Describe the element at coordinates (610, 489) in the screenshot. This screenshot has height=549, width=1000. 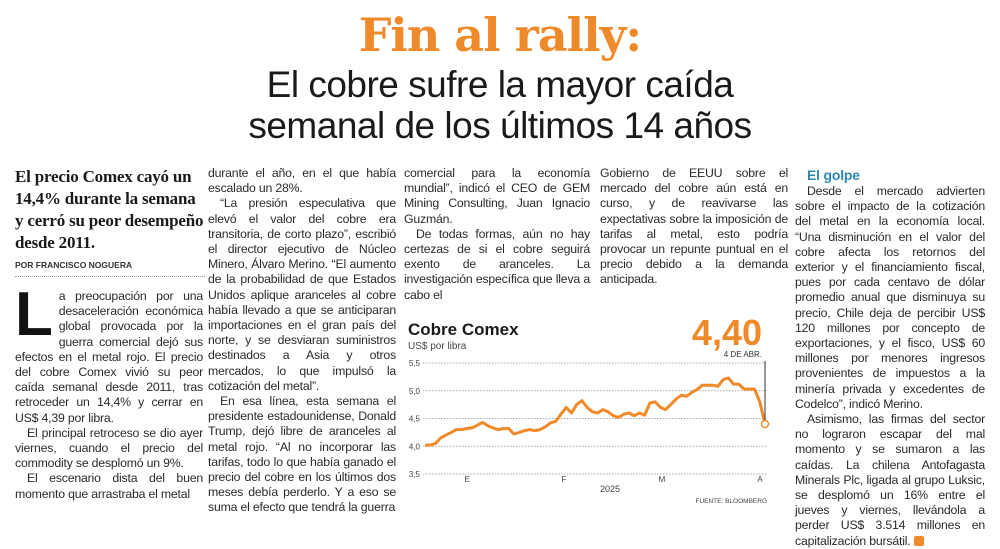
I see `chart-xlabel: 2025` at that location.